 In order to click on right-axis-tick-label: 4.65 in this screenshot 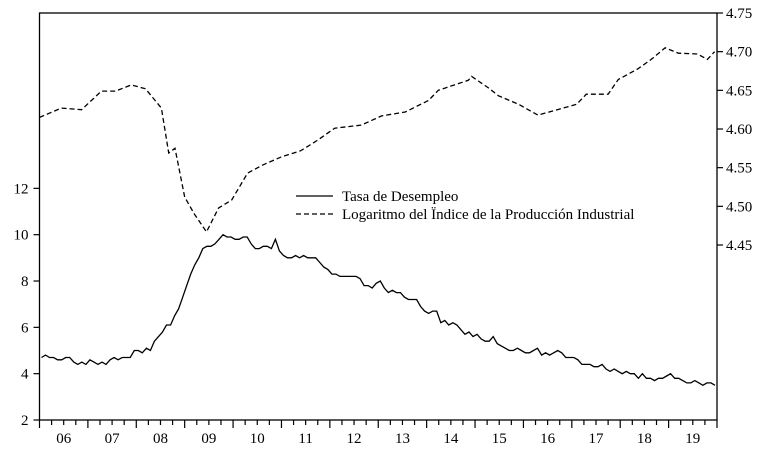, I will do `click(739, 91)`.